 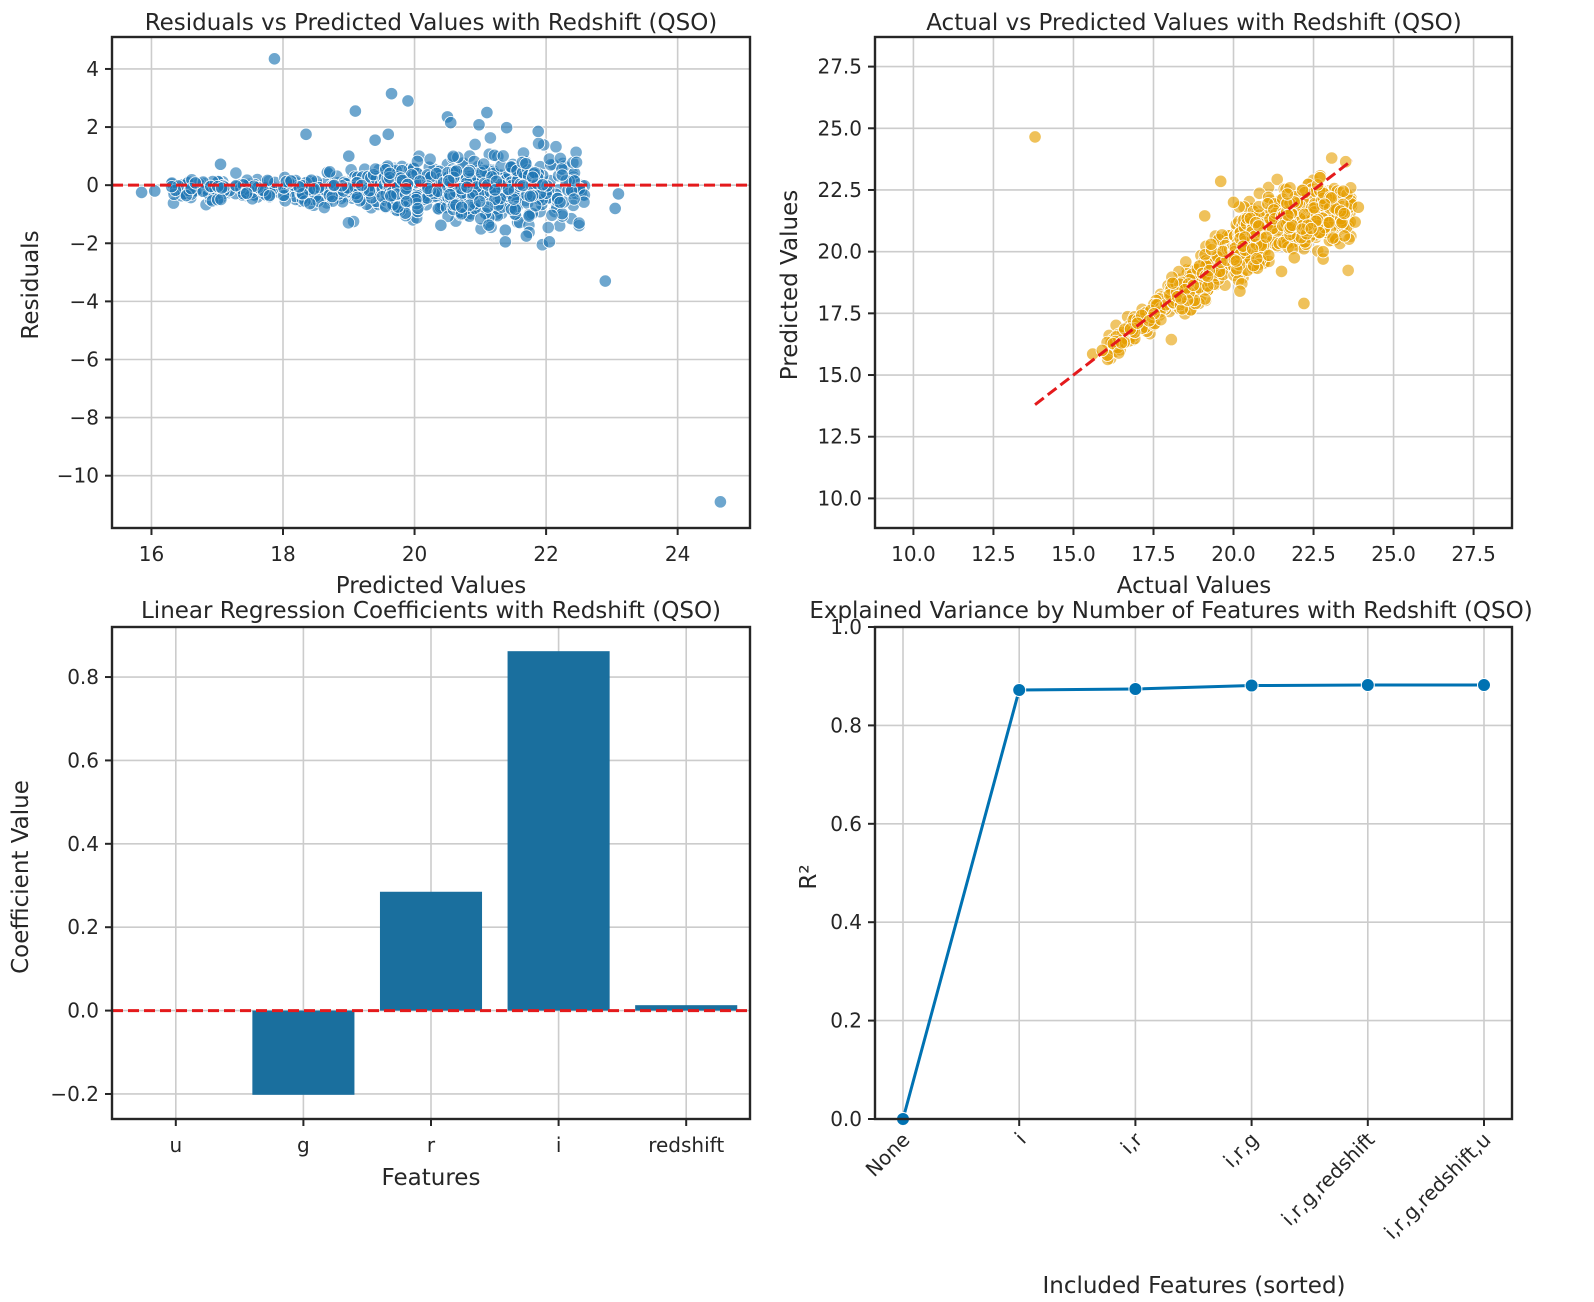 I want to click on y-tick-label: −2, so click(x=84, y=243).